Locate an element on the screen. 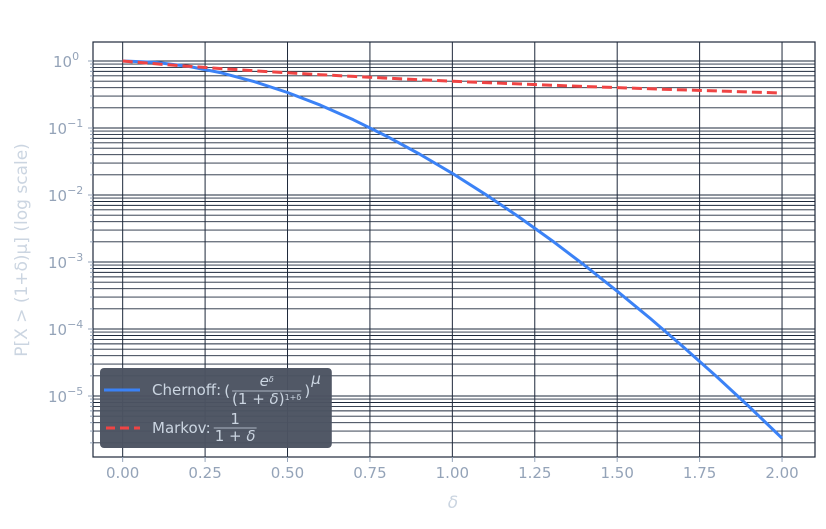  x-tick-label: 2.00 is located at coordinates (781, 473).